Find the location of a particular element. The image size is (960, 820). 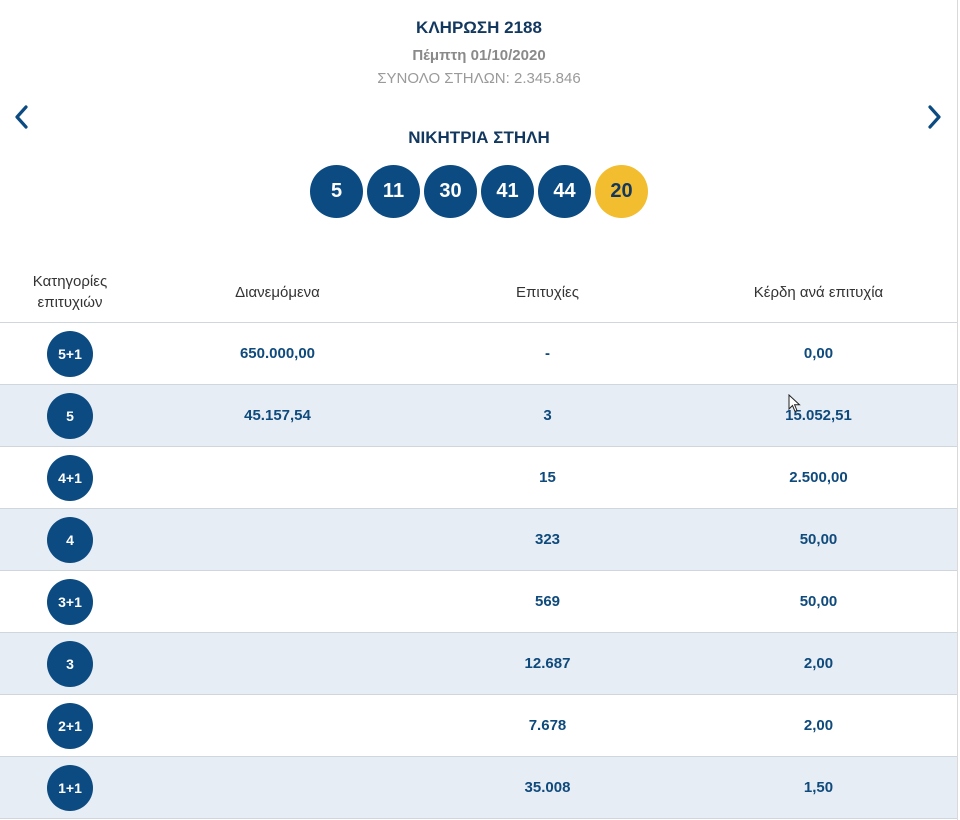

winners-value: 3 is located at coordinates (547, 415).